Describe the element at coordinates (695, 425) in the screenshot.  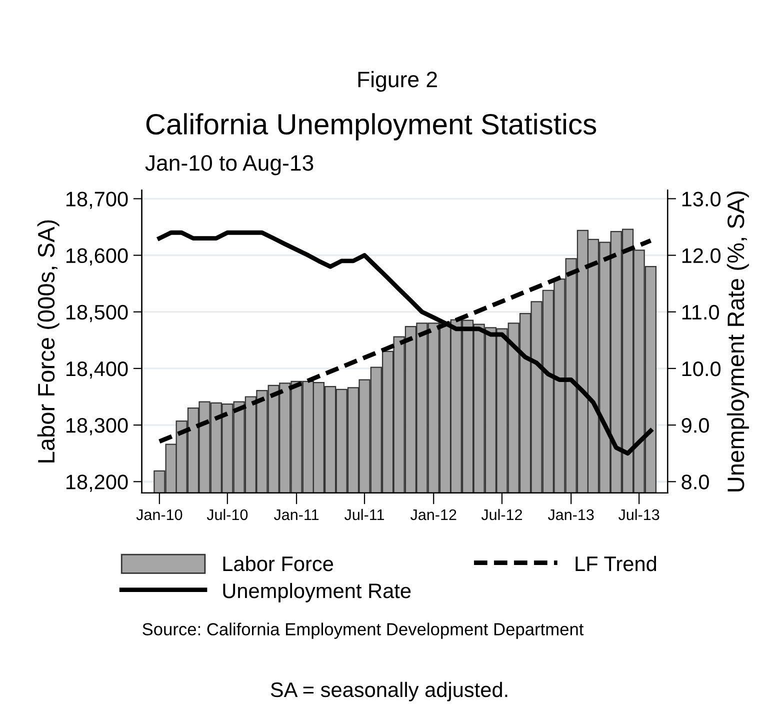
I see `y2-tick-label: 9.0` at that location.